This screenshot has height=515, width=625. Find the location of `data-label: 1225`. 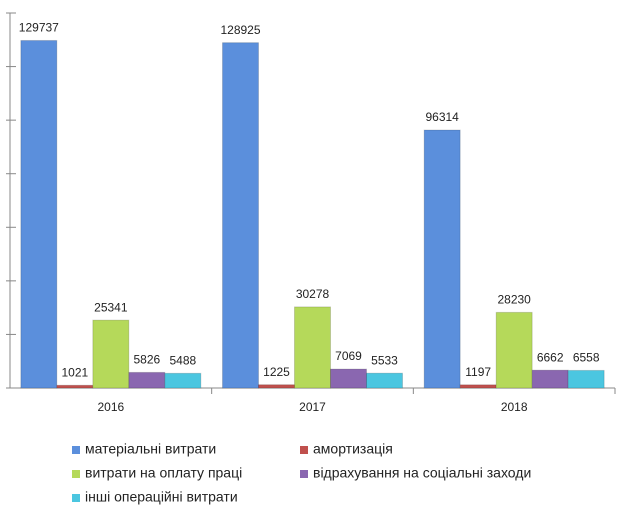

data-label: 1225 is located at coordinates (276, 372).